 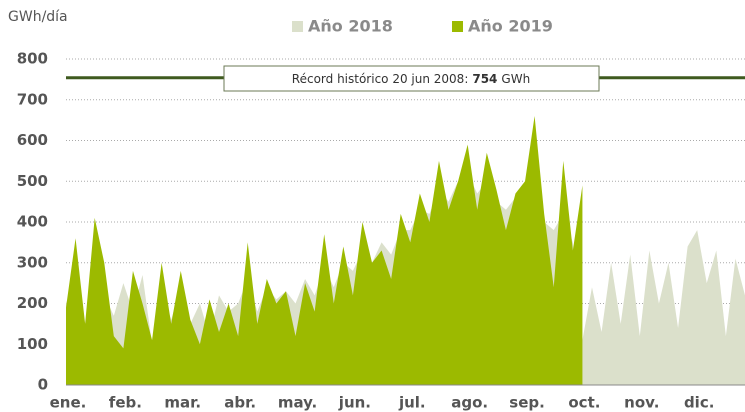 What do you see at coordinates (484, 79) in the screenshot?
I see `annotation-value: 754` at bounding box center [484, 79].